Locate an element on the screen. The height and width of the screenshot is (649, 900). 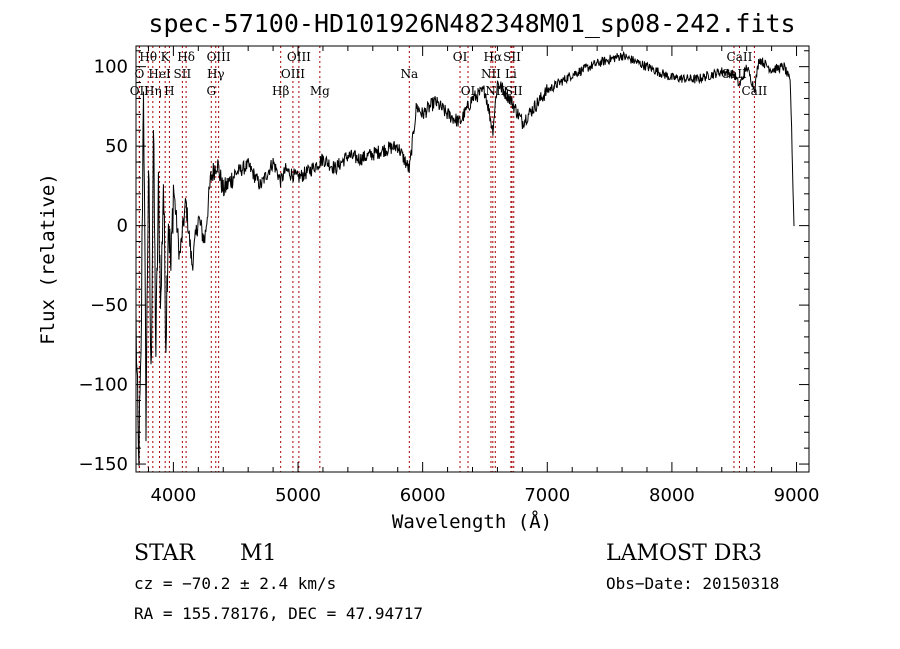
sky-coordinates: RA = 155.78176, DEC = 47.94717 is located at coordinates (278, 613).